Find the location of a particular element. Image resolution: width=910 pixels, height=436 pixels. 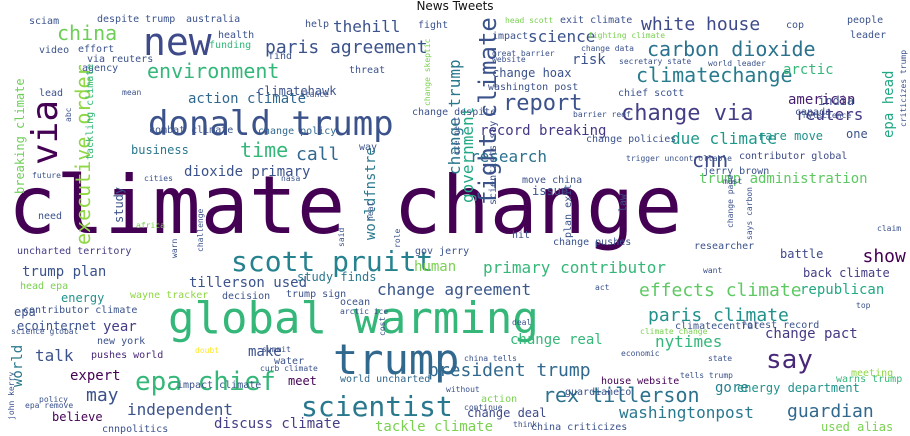

word-change-pushes: change pushes is located at coordinates (592, 242).